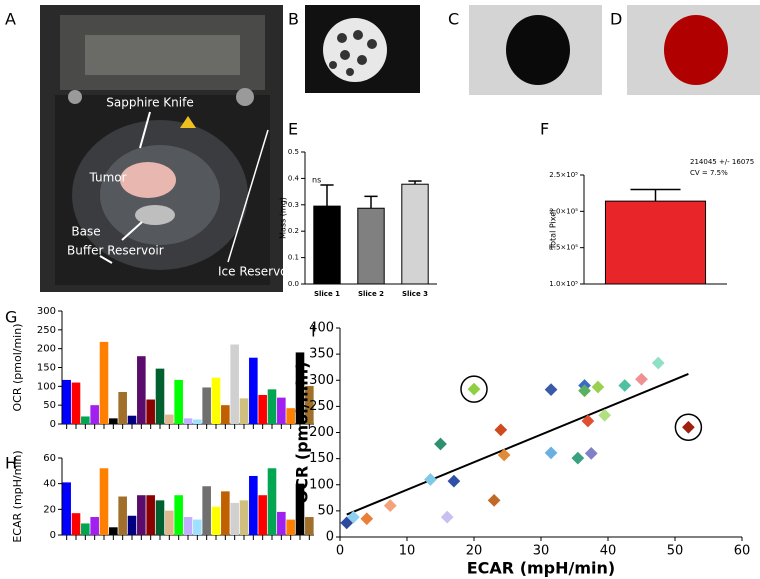 This screenshot has width=760, height=579. Describe the element at coordinates (563, 248) in the screenshot. I see `y-tick-label: 1.5×10⁵` at that location.